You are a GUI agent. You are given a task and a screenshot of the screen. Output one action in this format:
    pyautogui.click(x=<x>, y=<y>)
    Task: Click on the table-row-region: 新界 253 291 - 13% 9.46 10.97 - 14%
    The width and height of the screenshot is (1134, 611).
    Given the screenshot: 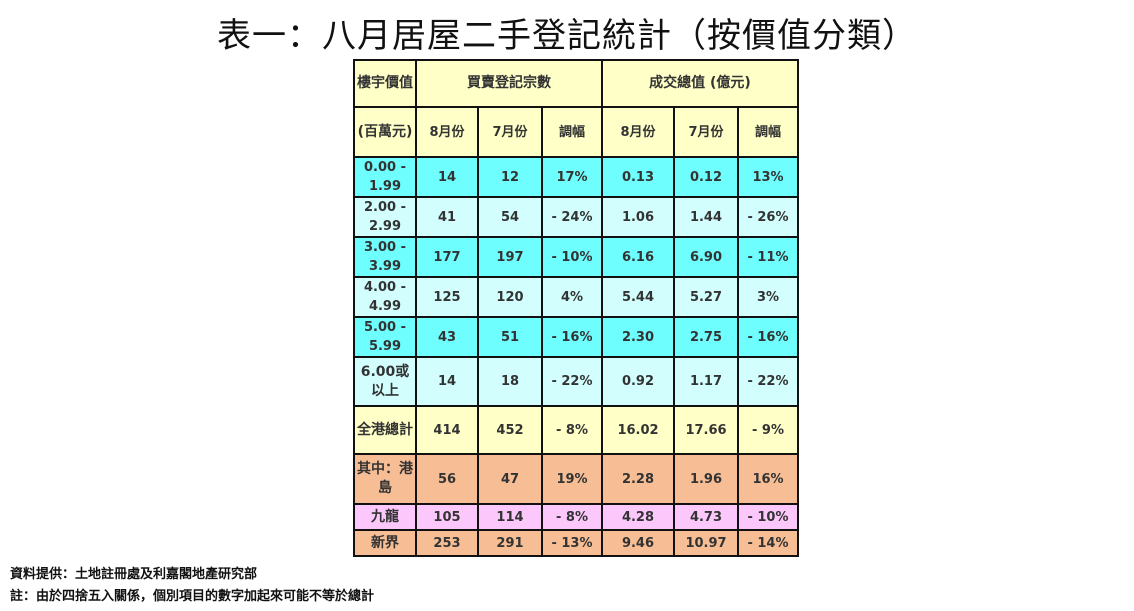 What is the action you would take?
    pyautogui.click(x=576, y=543)
    